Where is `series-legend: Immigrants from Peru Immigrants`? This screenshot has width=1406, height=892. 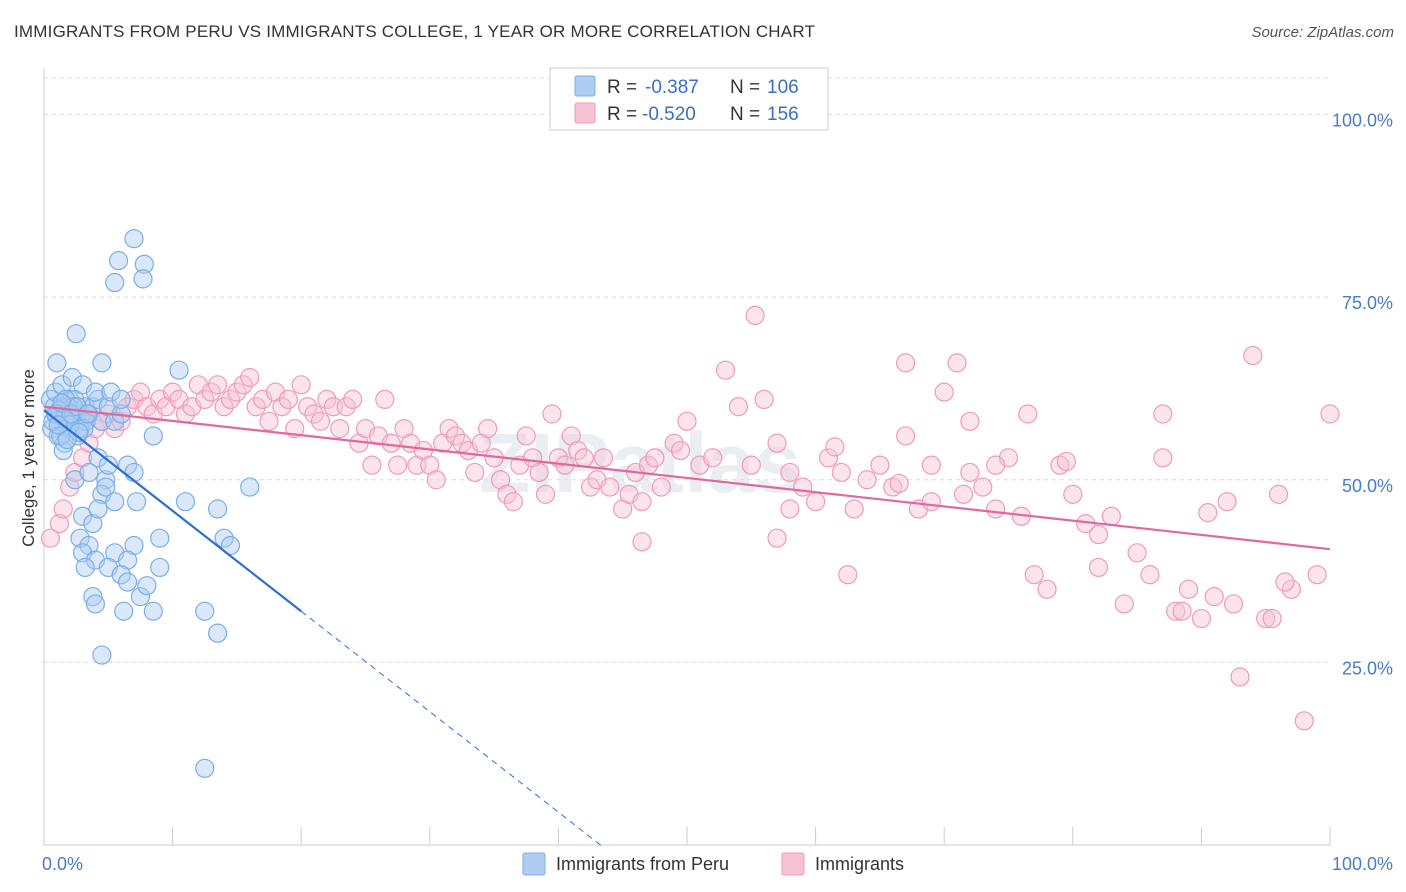 series-legend: Immigrants from Peru Immigrants is located at coordinates (713, 864).